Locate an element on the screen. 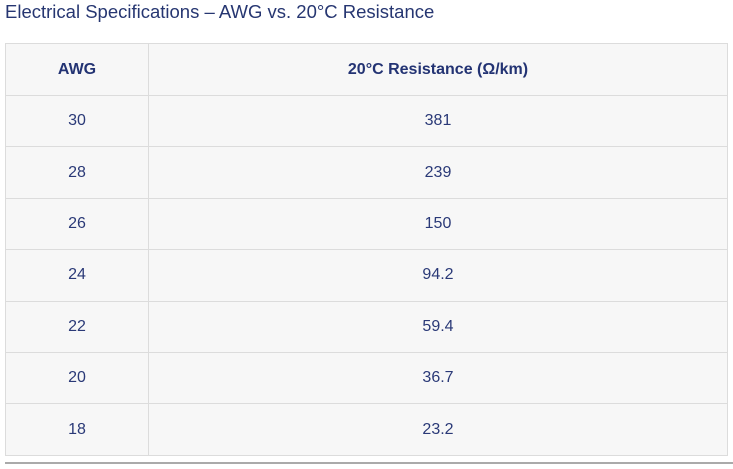 The image size is (733, 469). header-awg: AWG is located at coordinates (77, 69).